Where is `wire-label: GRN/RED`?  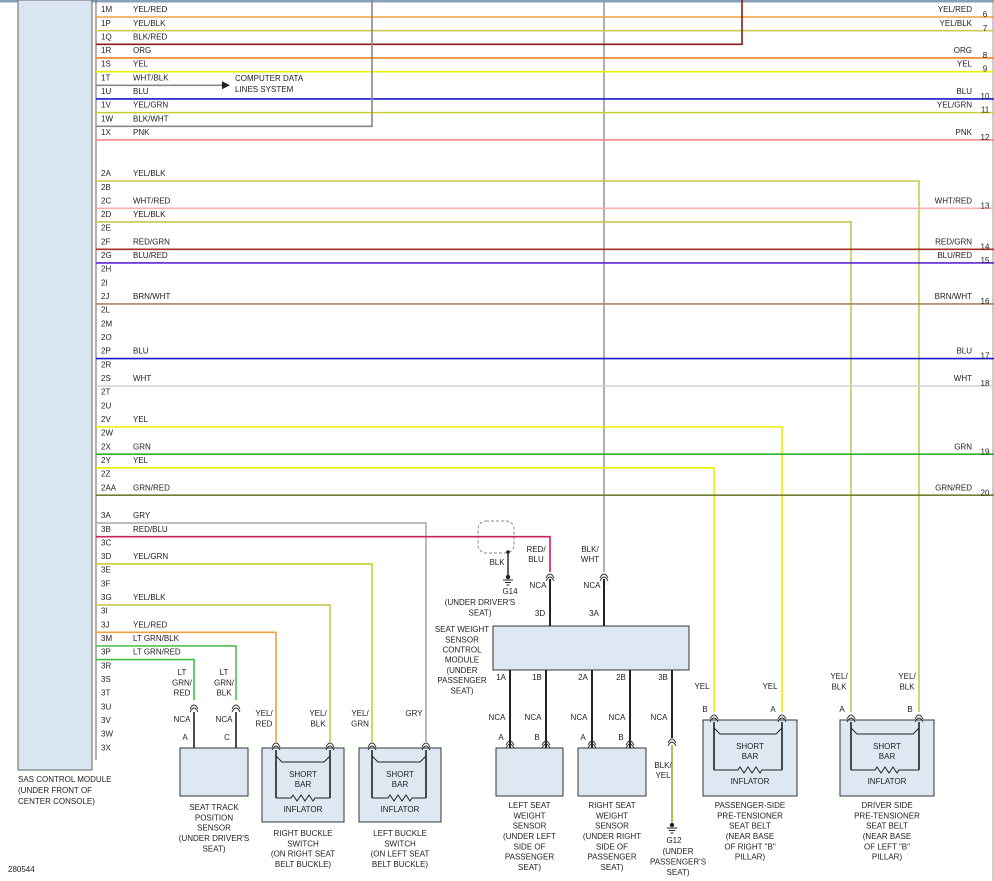
wire-label: GRN/RED is located at coordinates (151, 487).